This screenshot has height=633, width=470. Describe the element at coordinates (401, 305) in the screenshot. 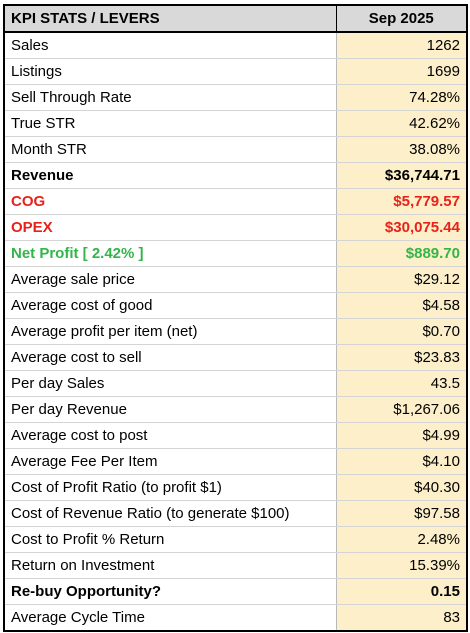

I see `metric-value-cell: $4.58` at that location.